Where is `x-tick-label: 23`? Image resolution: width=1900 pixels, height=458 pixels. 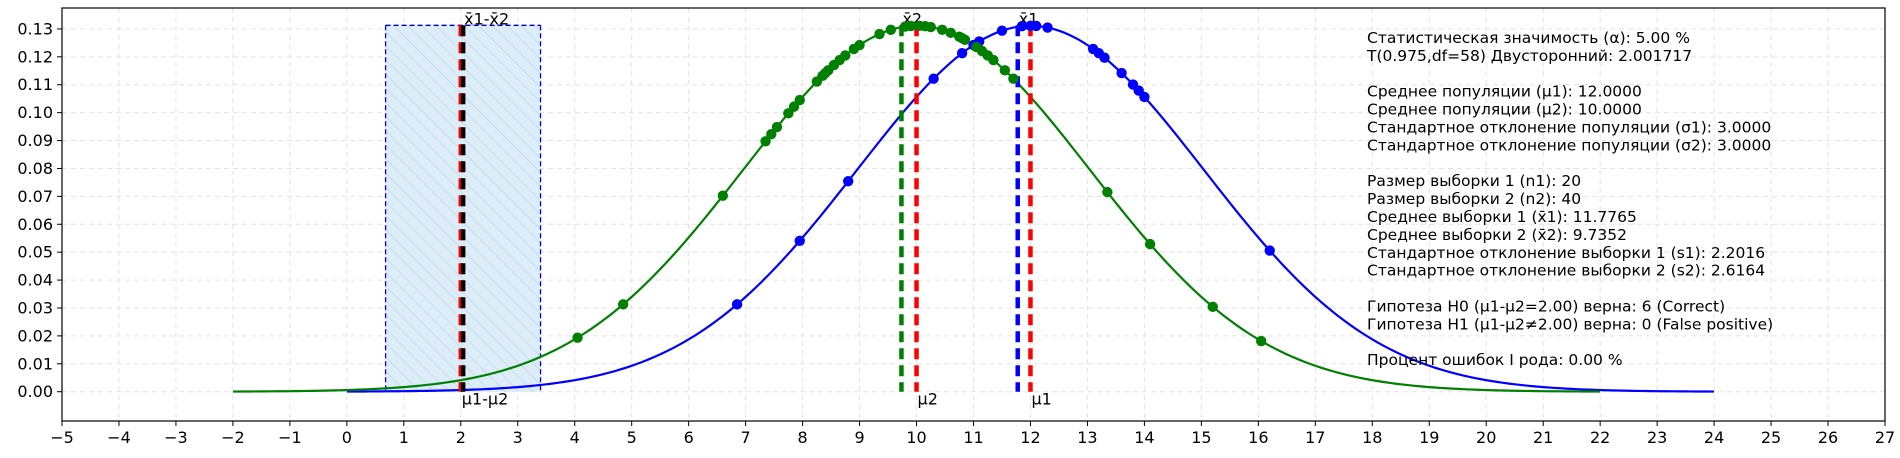
x-tick-label: 23 is located at coordinates (1657, 437).